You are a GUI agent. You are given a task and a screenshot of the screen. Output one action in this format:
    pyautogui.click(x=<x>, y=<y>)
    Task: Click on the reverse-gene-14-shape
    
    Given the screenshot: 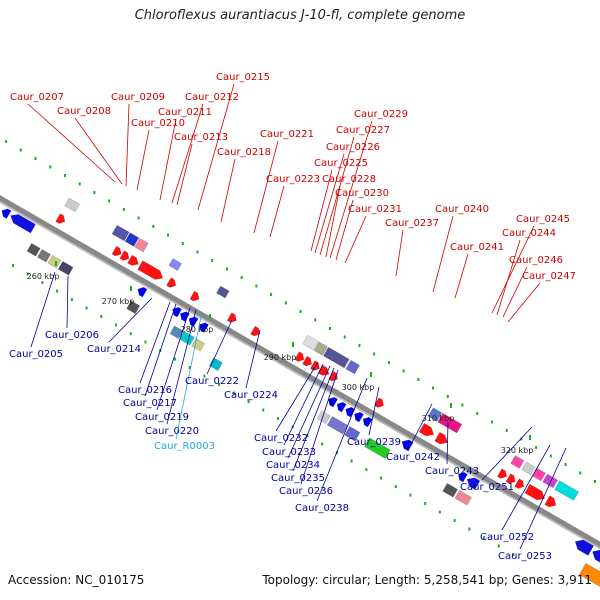 What is the action you would take?
    pyautogui.click(x=473, y=483)
    